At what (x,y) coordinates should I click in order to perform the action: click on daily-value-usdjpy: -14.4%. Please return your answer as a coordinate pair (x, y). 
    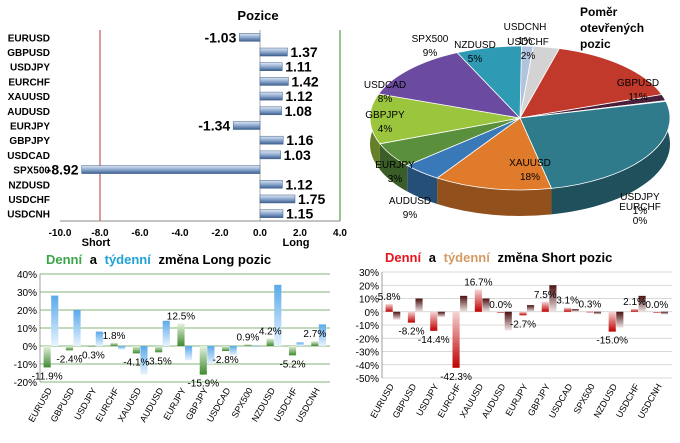
    Looking at the image, I should click on (434, 340).